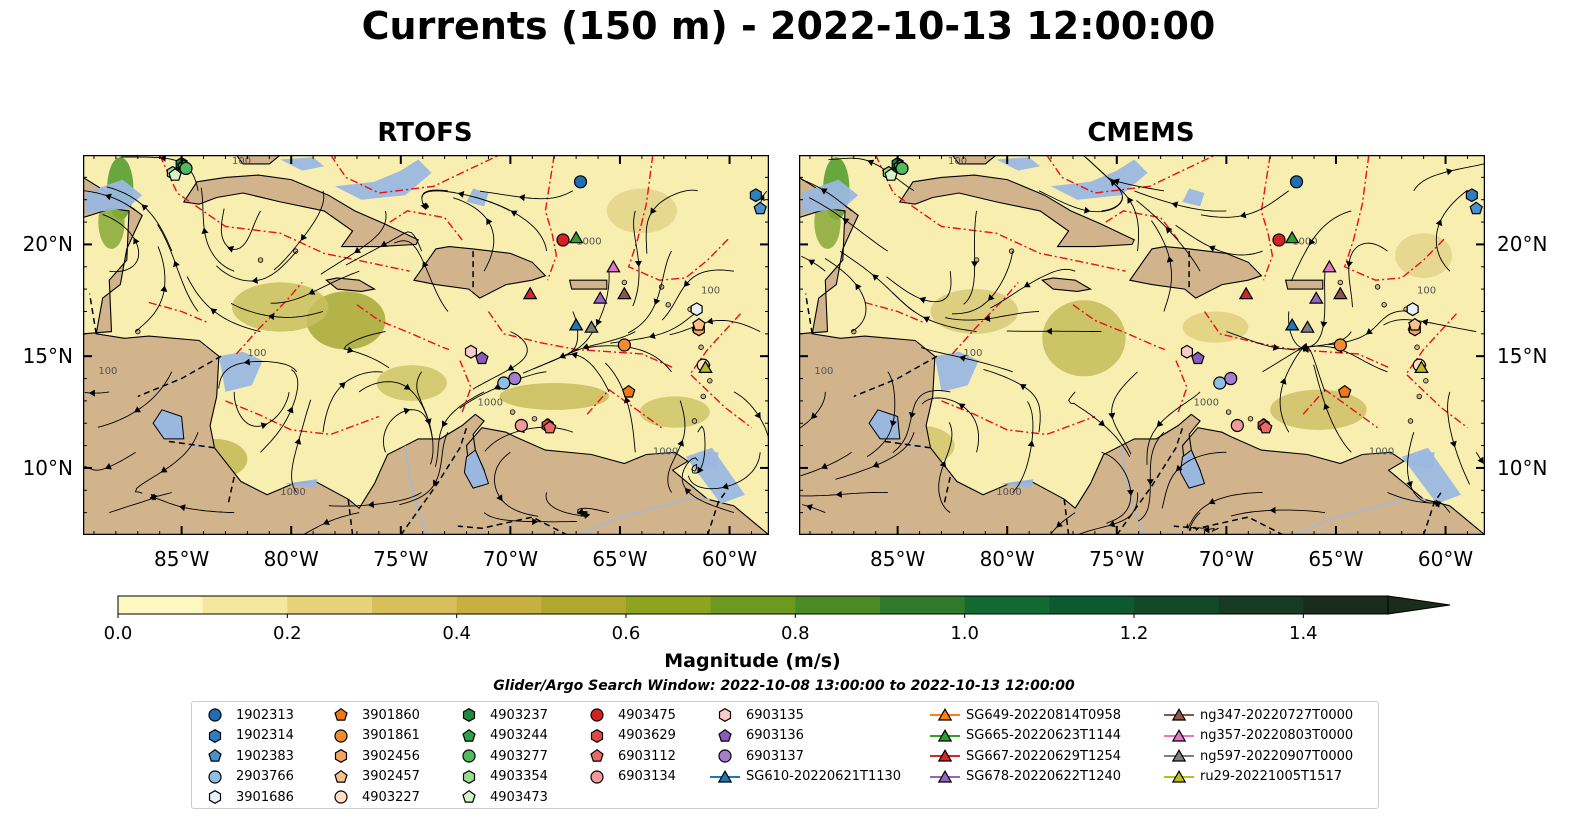 This screenshot has height=827, width=1577. What do you see at coordinates (373, 797) in the screenshot?
I see `legend-item: 4903227` at bounding box center [373, 797].